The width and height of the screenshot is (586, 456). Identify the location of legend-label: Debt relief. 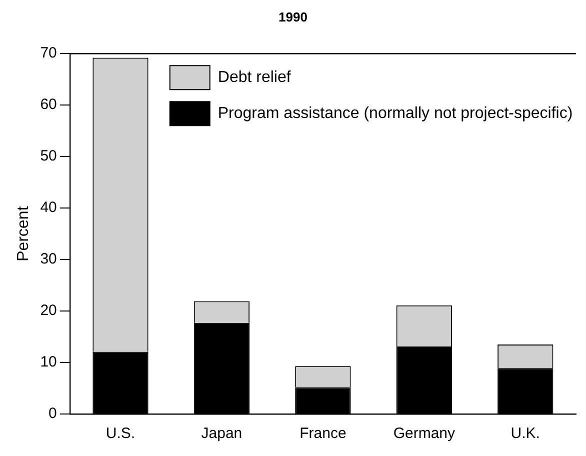
(255, 77).